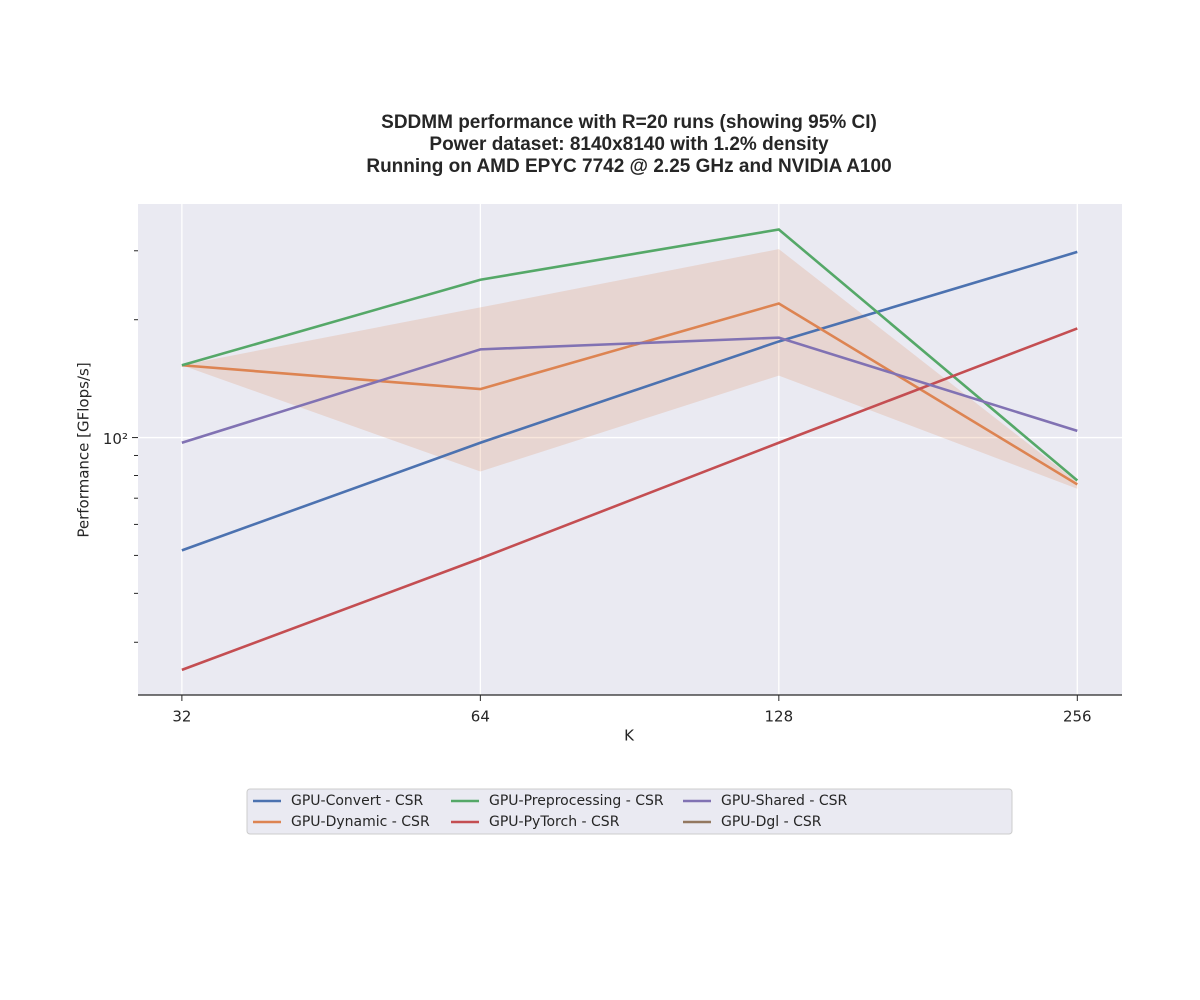  I want to click on legend-label: GPU-Shared - CSR, so click(784, 801).